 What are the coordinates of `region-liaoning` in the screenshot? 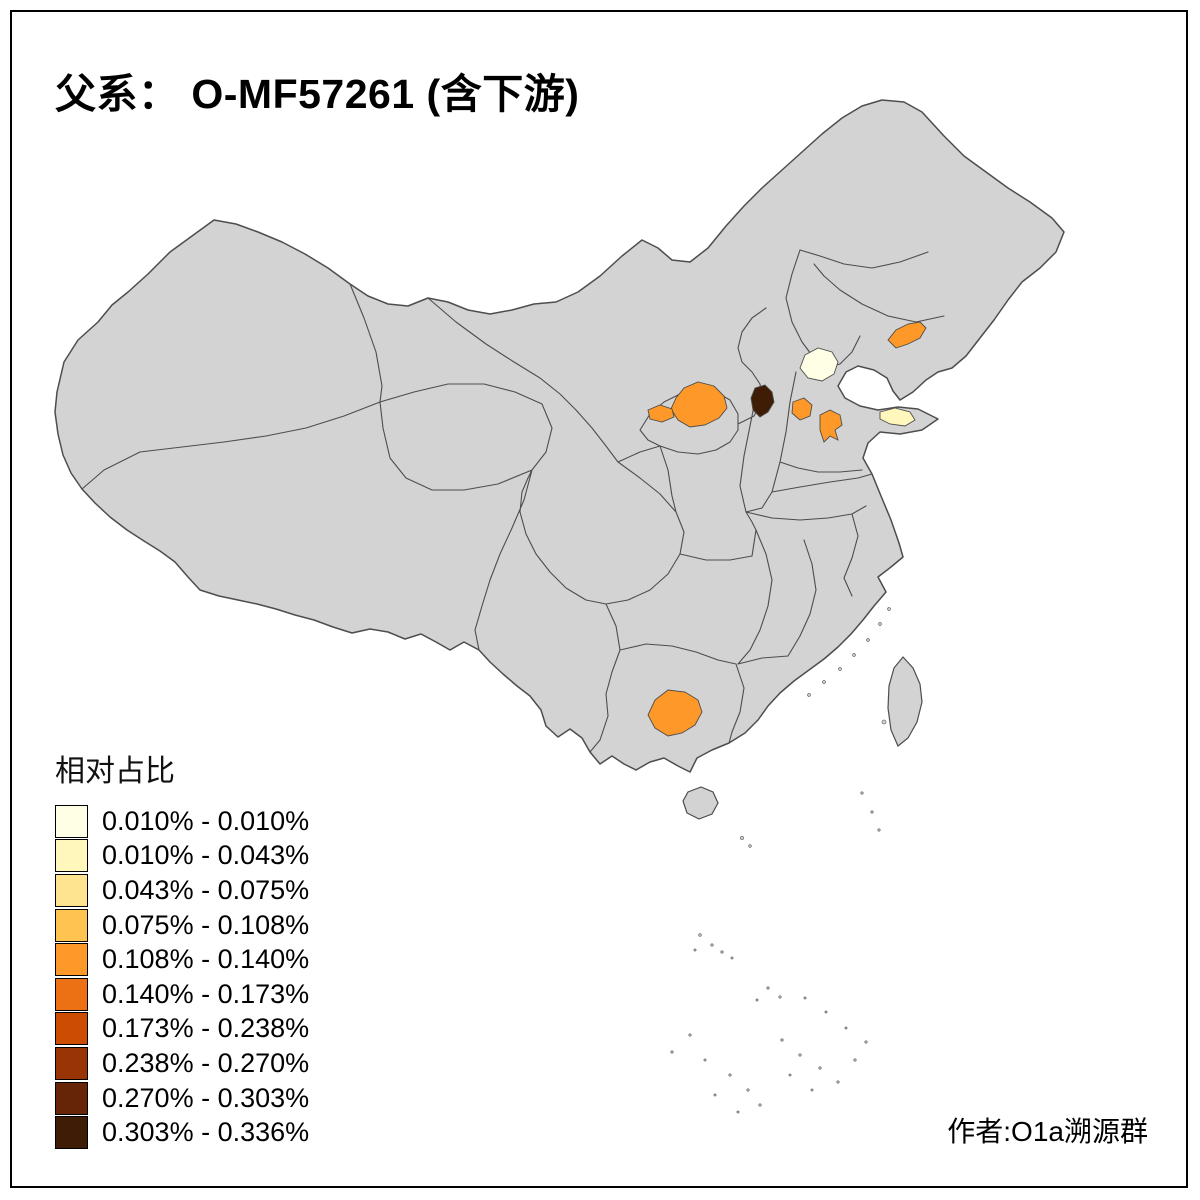 It's located at (907, 335).